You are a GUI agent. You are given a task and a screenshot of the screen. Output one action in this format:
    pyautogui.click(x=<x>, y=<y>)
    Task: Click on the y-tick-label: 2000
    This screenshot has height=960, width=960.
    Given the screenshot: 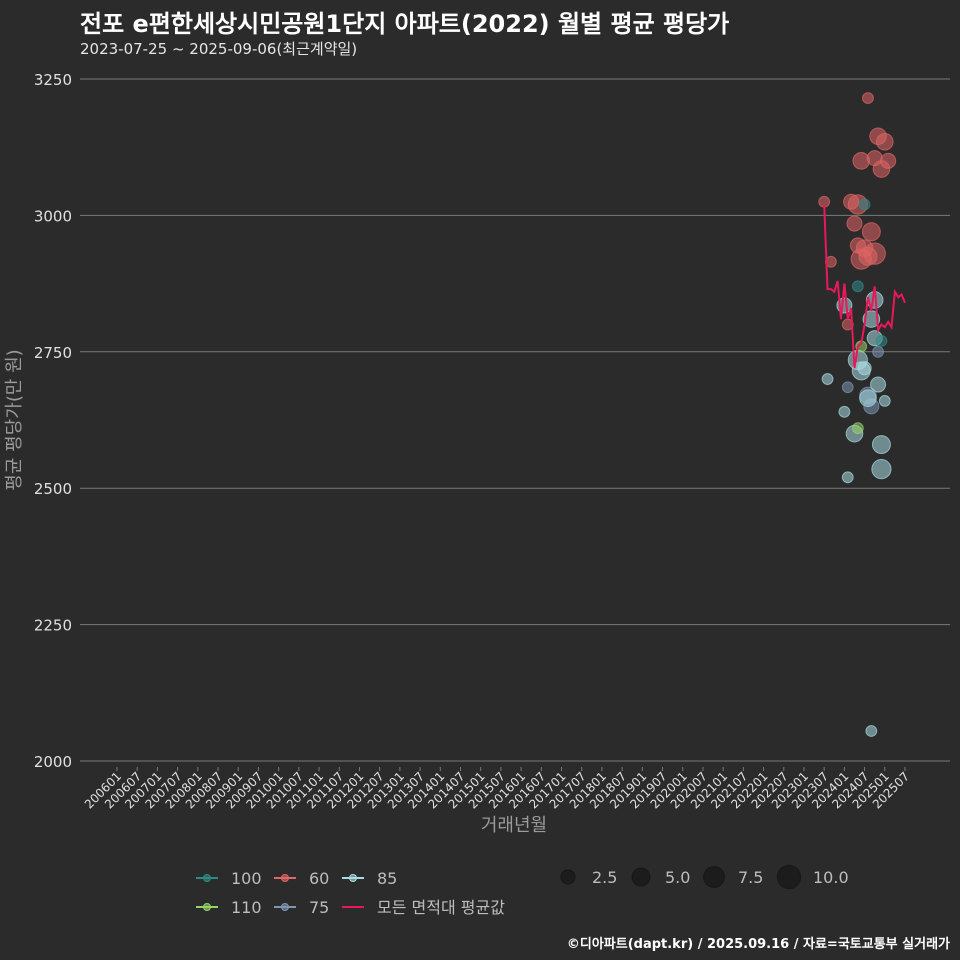 What is the action you would take?
    pyautogui.click(x=53, y=762)
    